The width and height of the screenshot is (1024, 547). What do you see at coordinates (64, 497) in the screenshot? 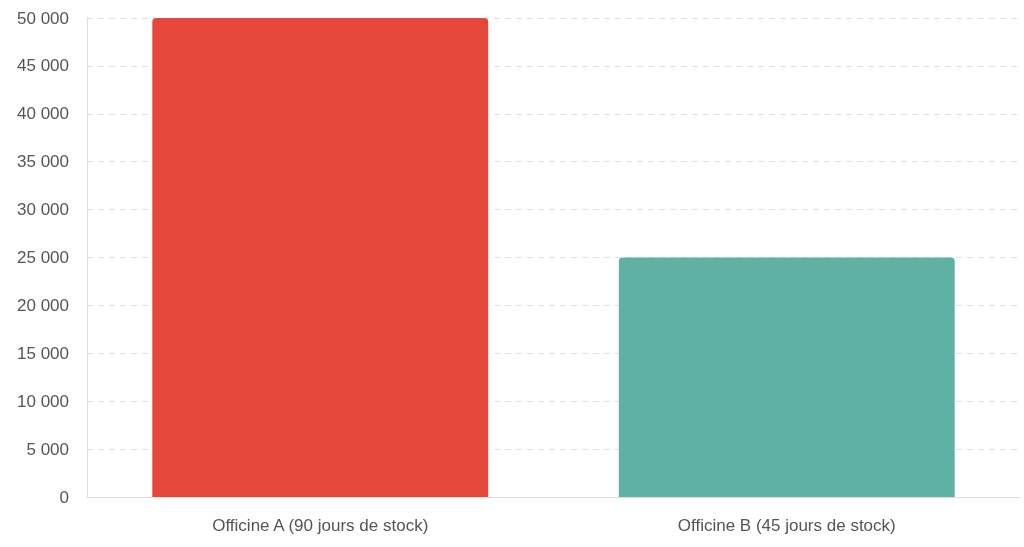
I see `y-tick-label: 0` at bounding box center [64, 497].